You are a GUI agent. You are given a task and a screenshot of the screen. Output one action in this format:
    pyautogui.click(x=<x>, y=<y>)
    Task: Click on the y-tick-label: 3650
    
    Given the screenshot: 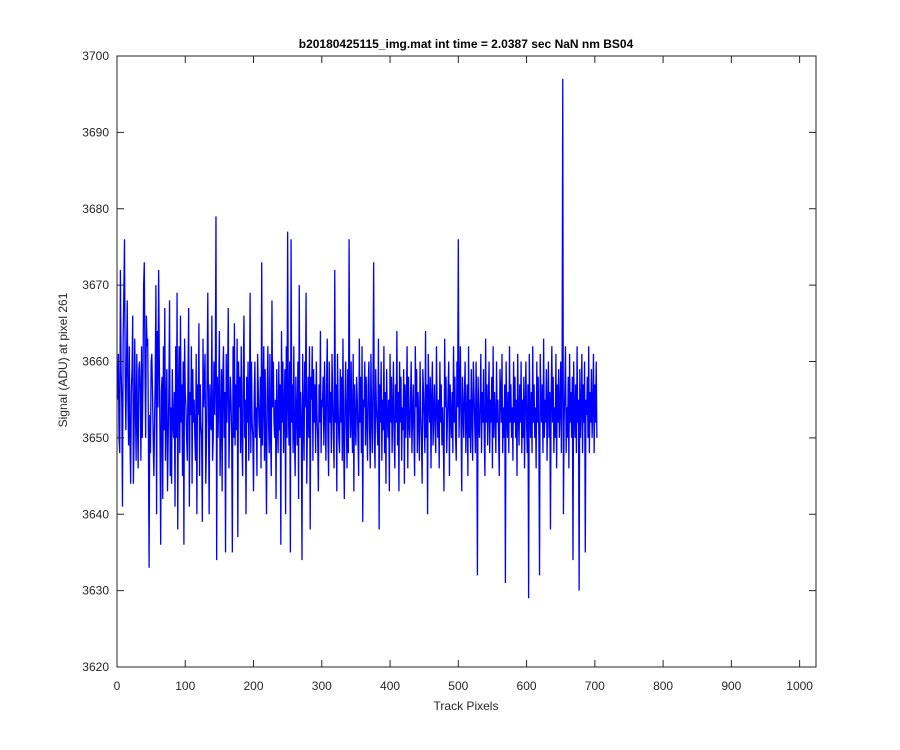 What is the action you would take?
    pyautogui.click(x=95, y=438)
    